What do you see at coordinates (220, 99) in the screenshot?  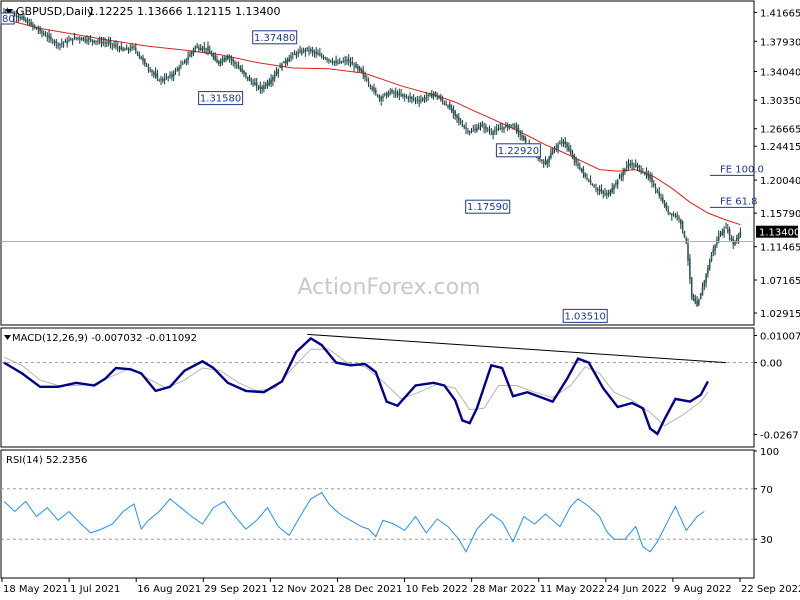 I see `annotation-label: 1.31580` at bounding box center [220, 99].